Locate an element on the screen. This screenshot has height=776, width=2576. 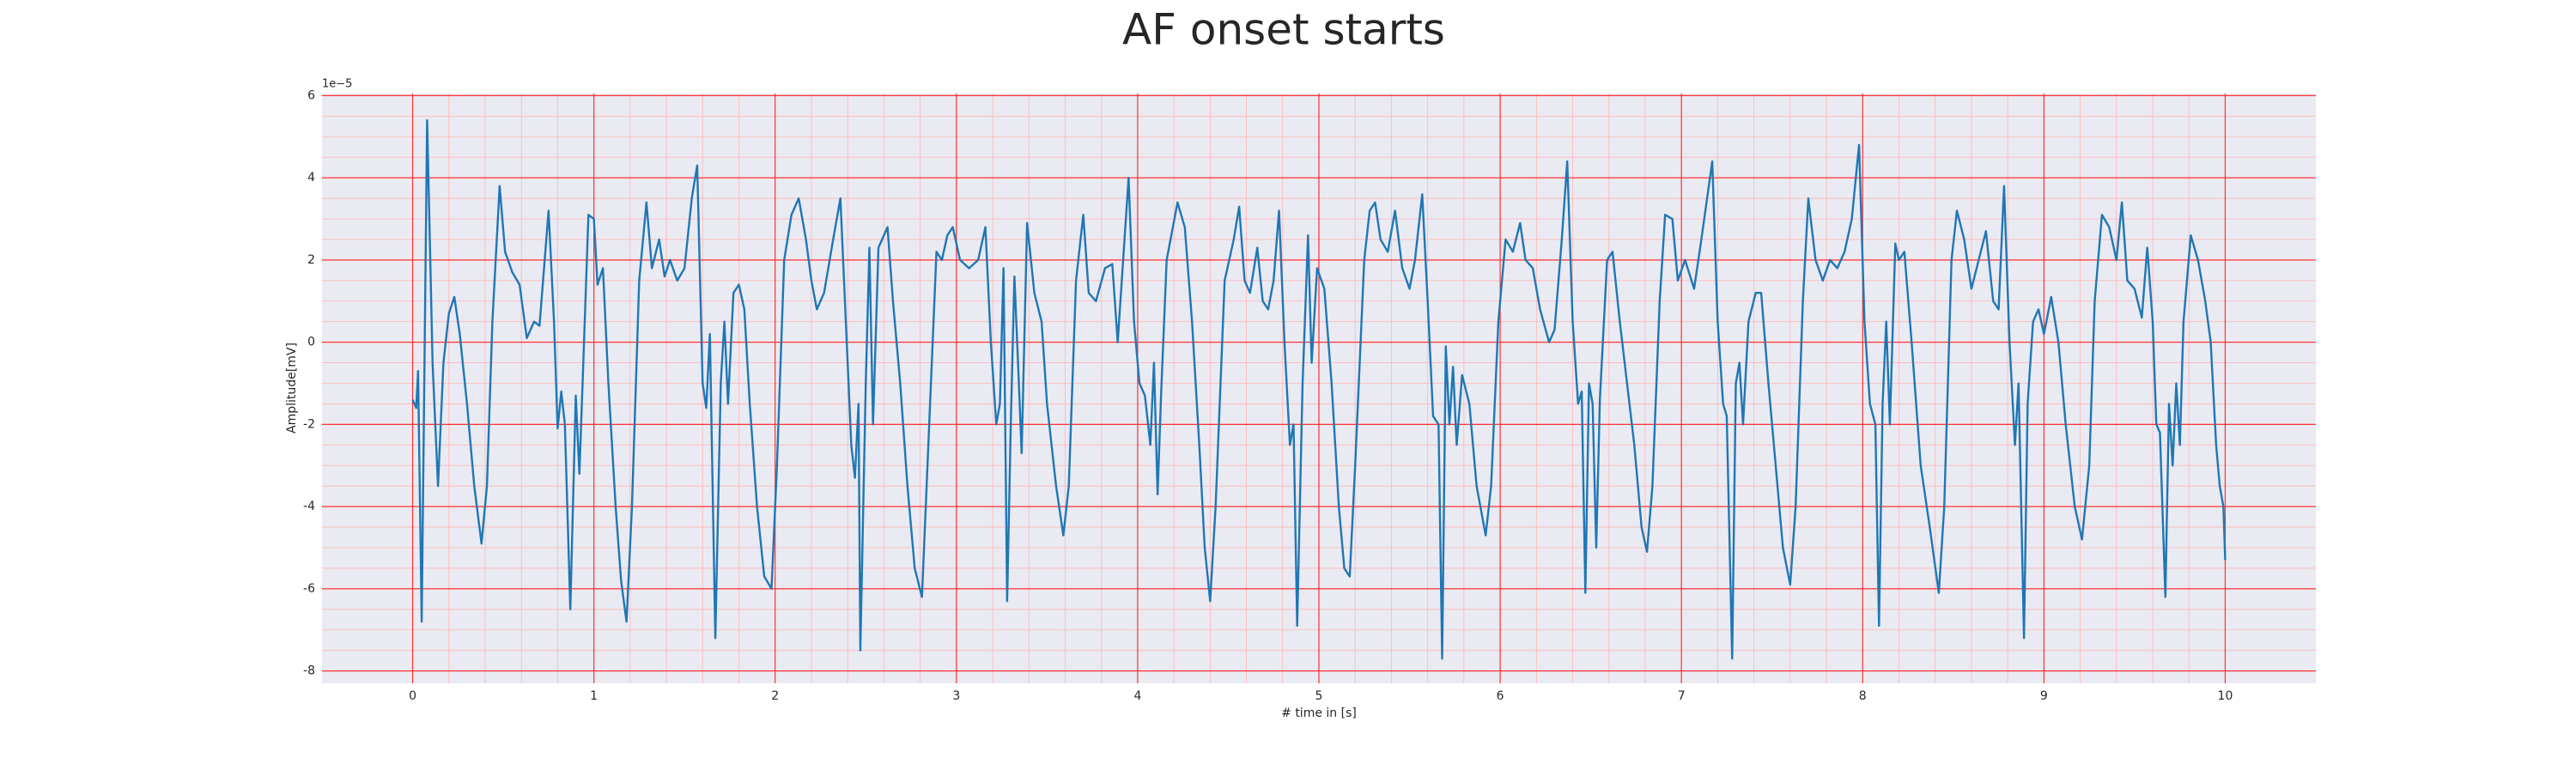
y-tick-label: 2 is located at coordinates (311, 260).